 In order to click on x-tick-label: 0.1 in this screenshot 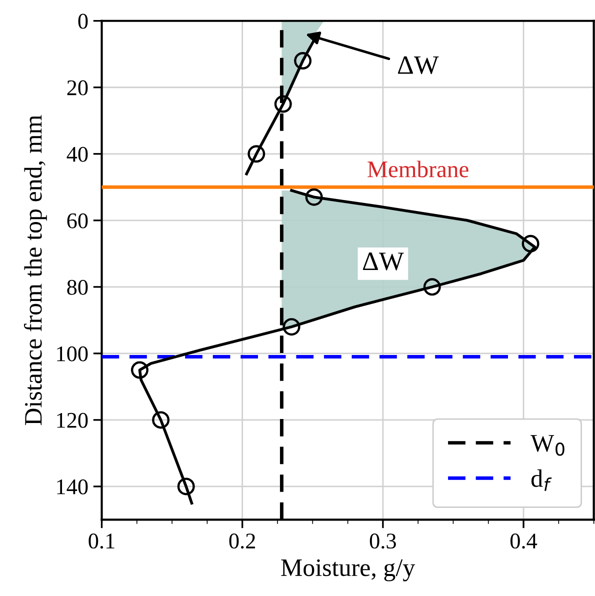, I will do `click(101, 541)`.